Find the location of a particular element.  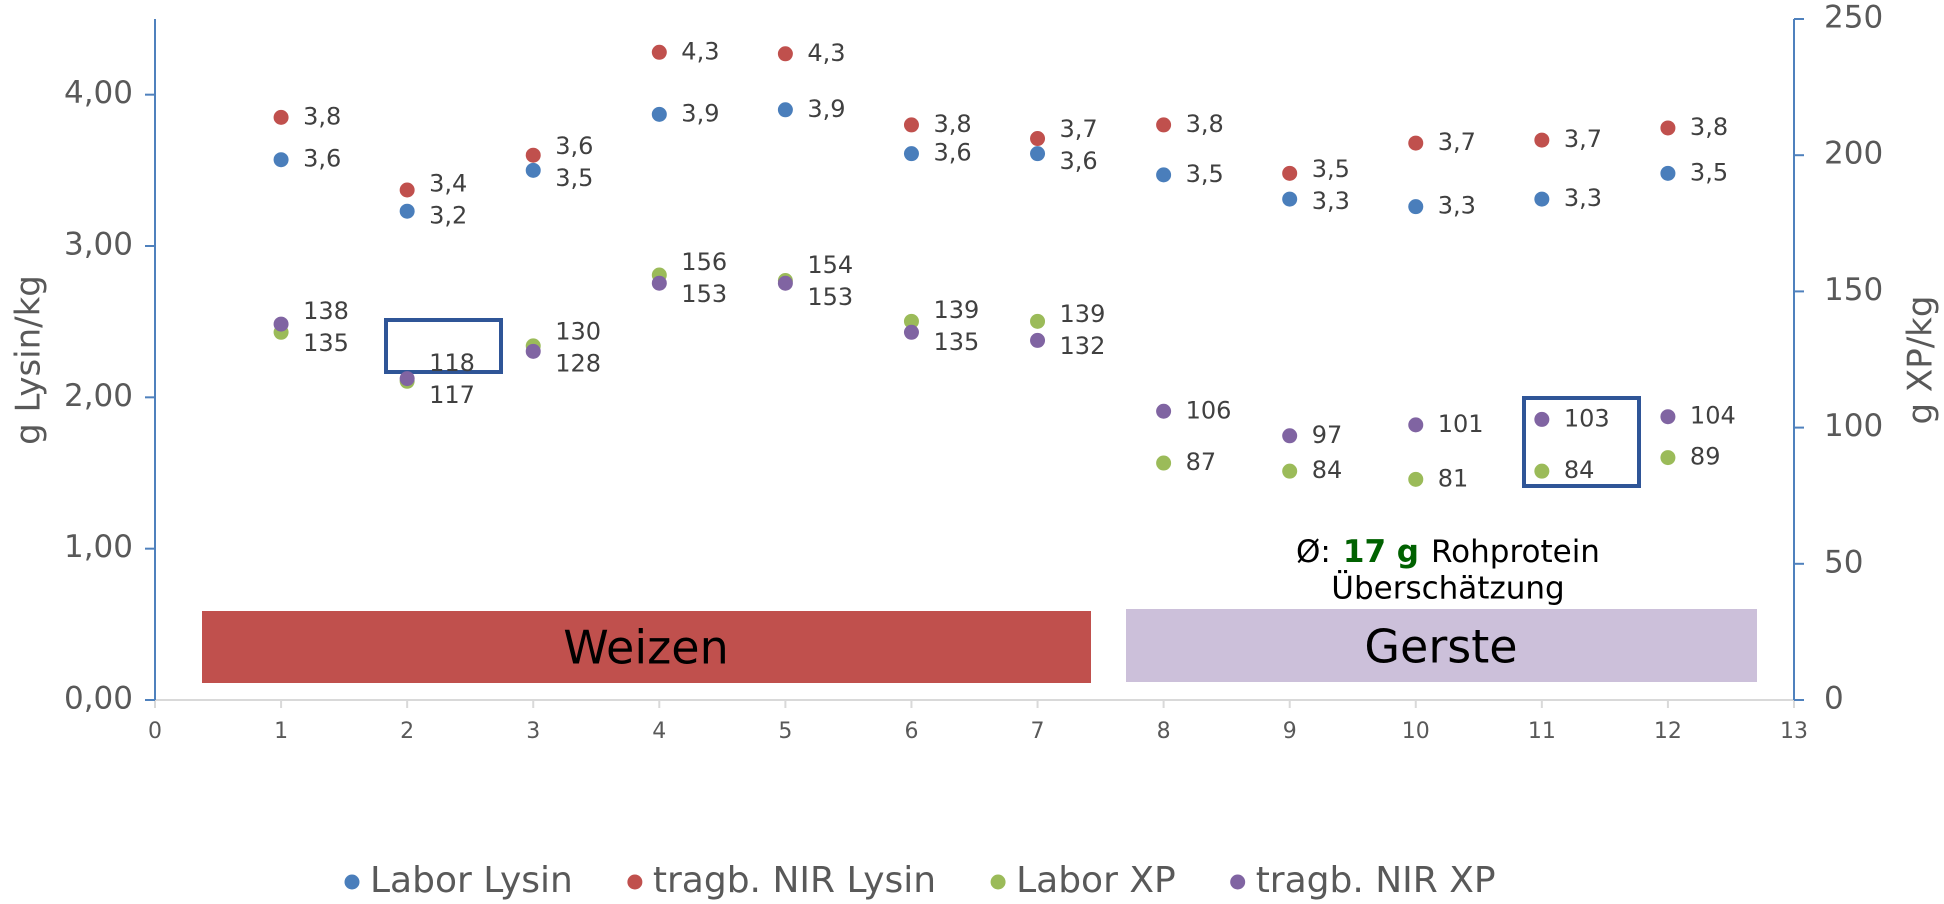

y2-tick-label: 0 is located at coordinates (1834, 699).